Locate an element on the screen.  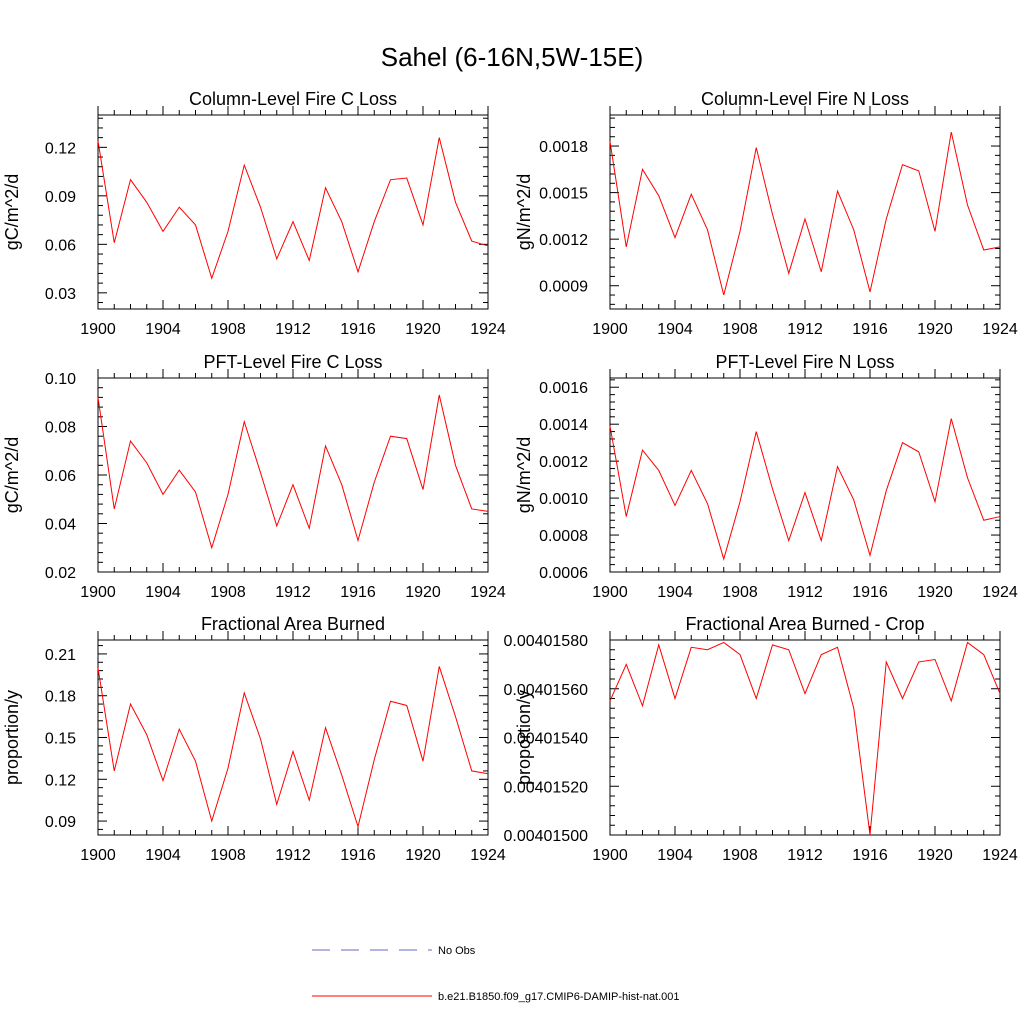
y-tick-label: 0.18 is located at coordinates (60, 697).